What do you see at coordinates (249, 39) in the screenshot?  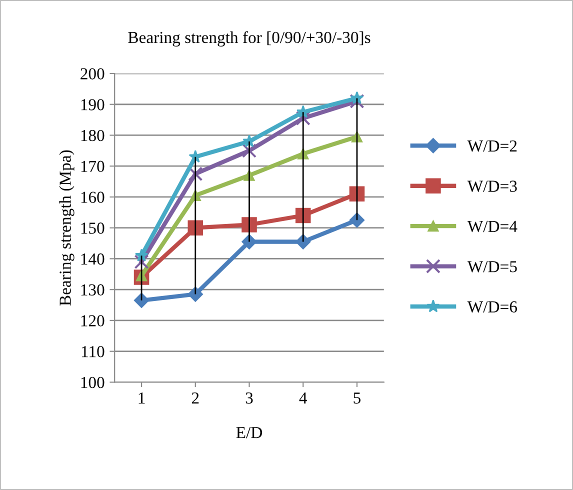 I see `chart-title: Bearing strength for [0/90/+30/-30]s` at bounding box center [249, 39].